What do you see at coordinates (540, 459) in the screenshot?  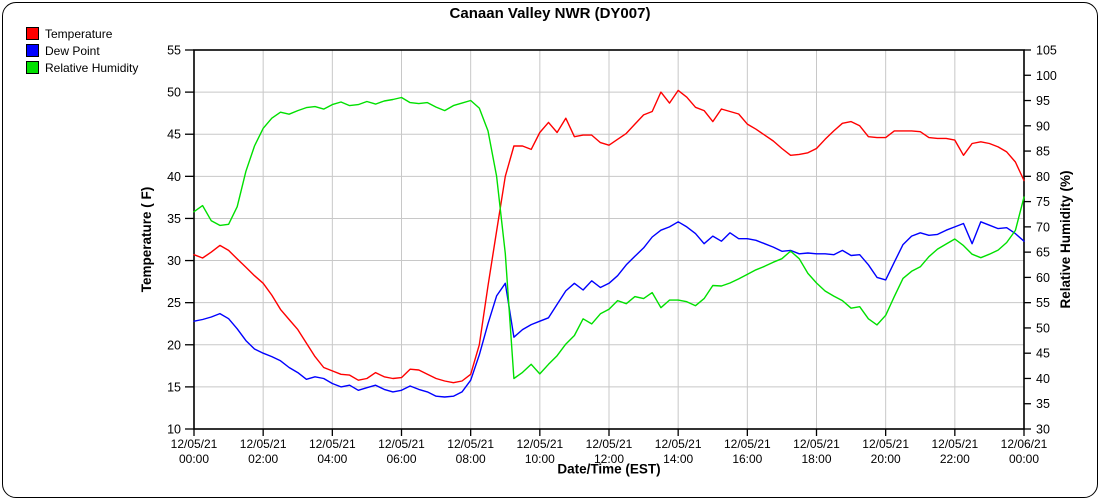 I see `svg-text: 10:00` at bounding box center [540, 459].